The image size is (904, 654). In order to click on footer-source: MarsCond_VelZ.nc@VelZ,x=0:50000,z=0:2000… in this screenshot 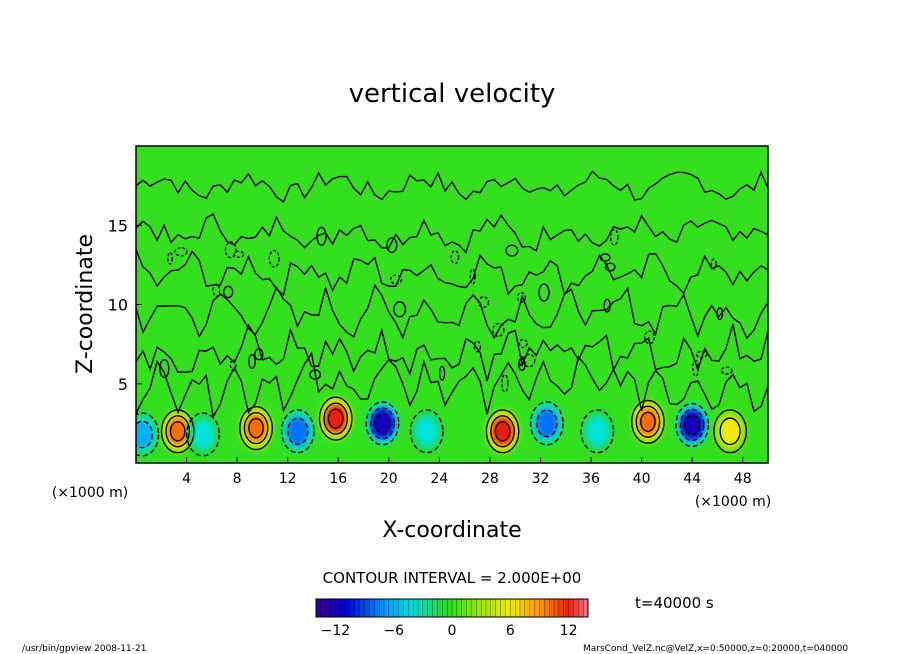, I will do `click(715, 649)`.